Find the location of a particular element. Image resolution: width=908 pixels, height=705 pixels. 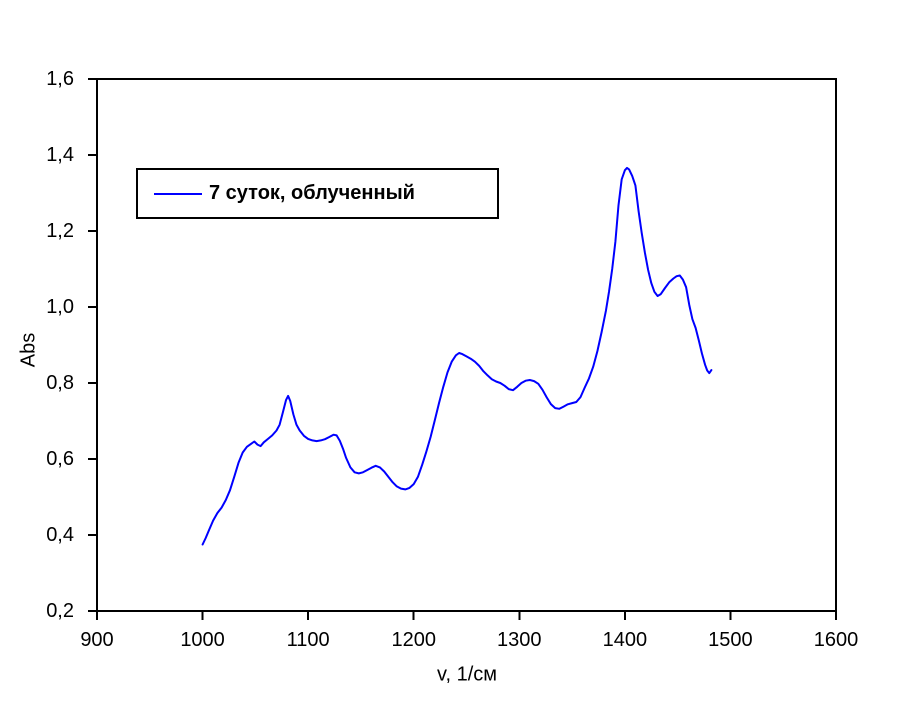

y-tick-label: 0,8 is located at coordinates (60, 383).